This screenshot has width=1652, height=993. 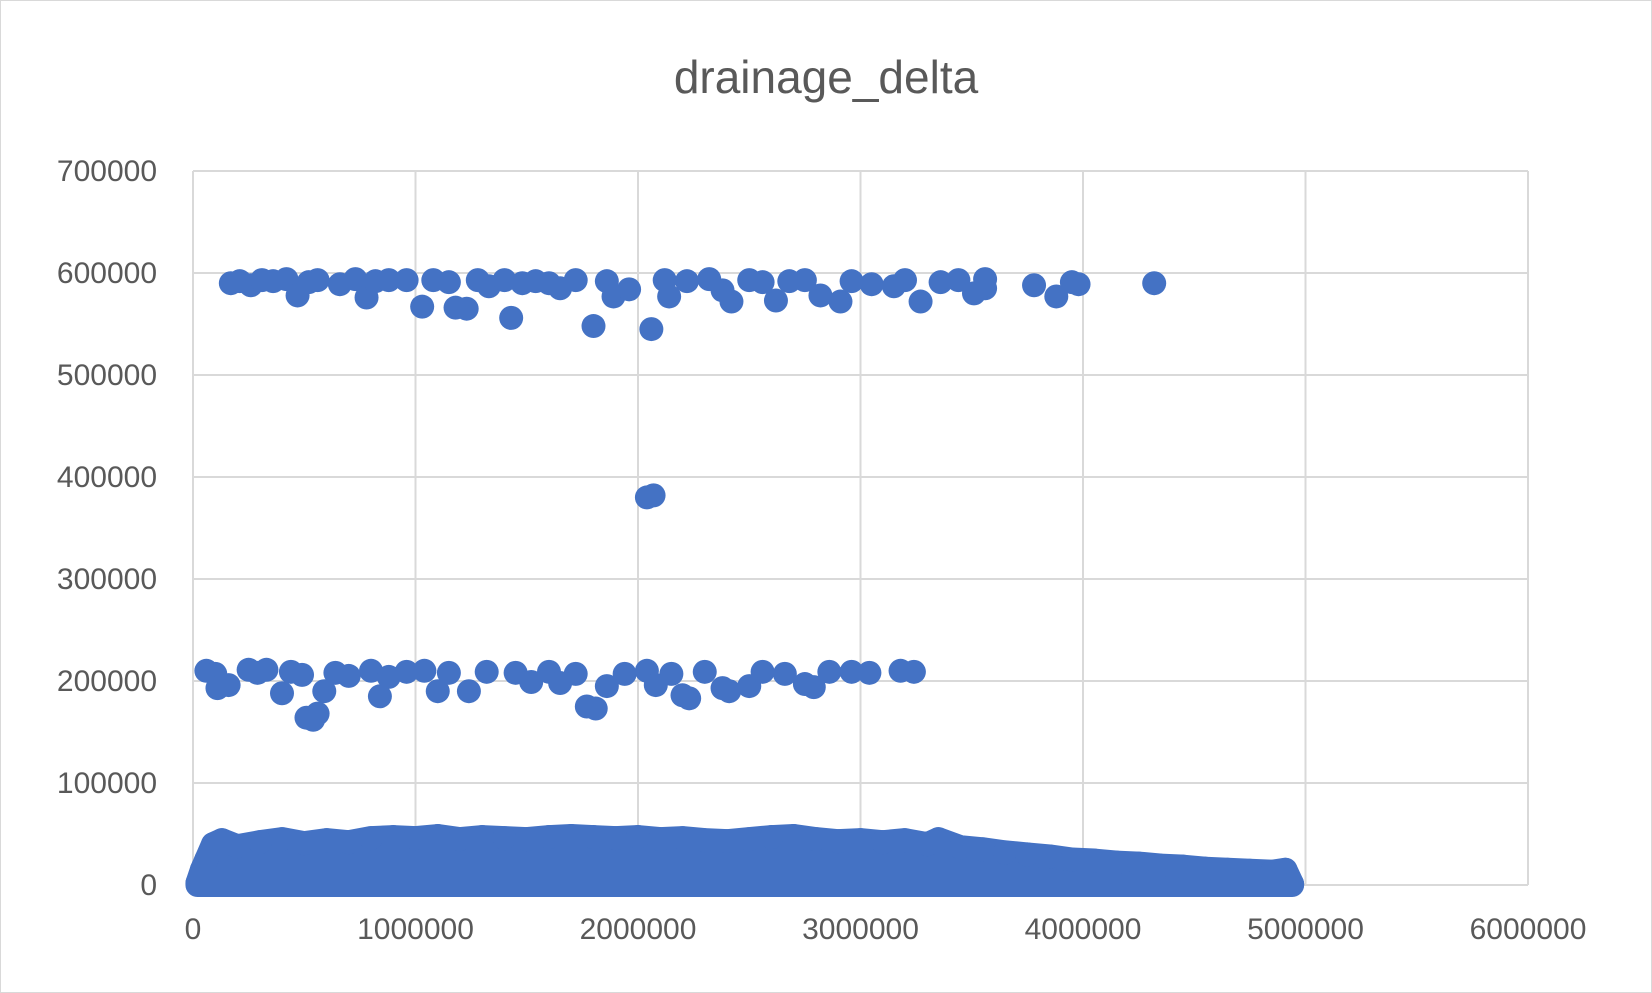 What do you see at coordinates (107, 477) in the screenshot?
I see `y-tick-label: 400000` at bounding box center [107, 477].